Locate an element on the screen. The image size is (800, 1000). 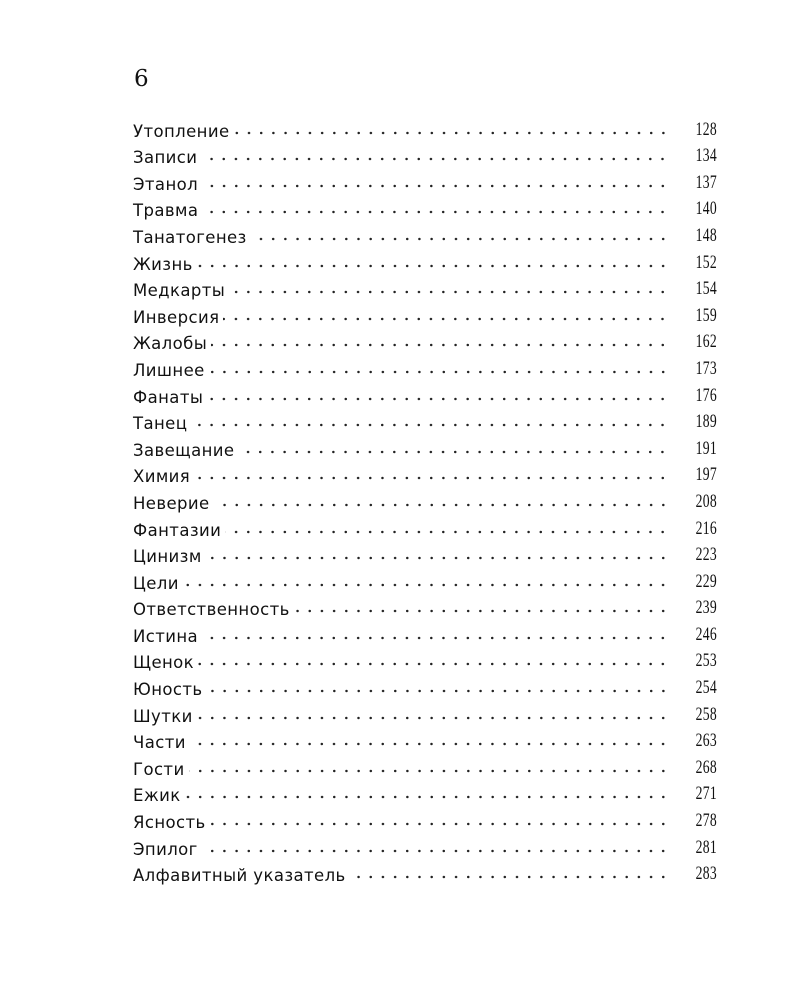
toc-entry: Танатогенез 148 is located at coordinates (425, 233).